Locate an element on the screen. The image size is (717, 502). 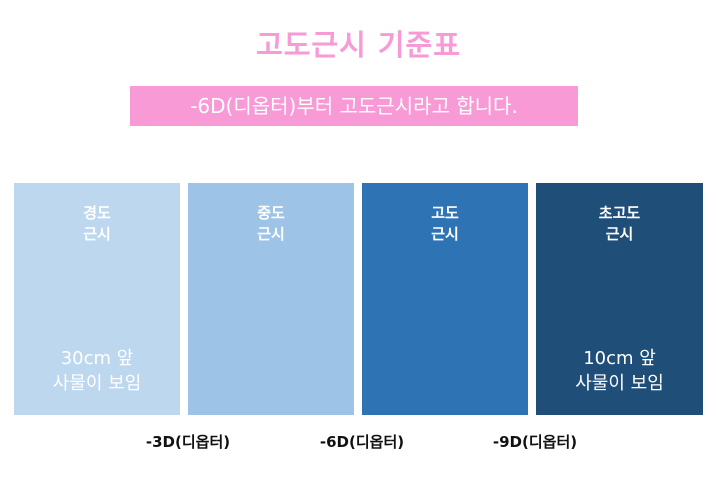
category-description-line: 30cm 앞 is located at coordinates (97, 358).